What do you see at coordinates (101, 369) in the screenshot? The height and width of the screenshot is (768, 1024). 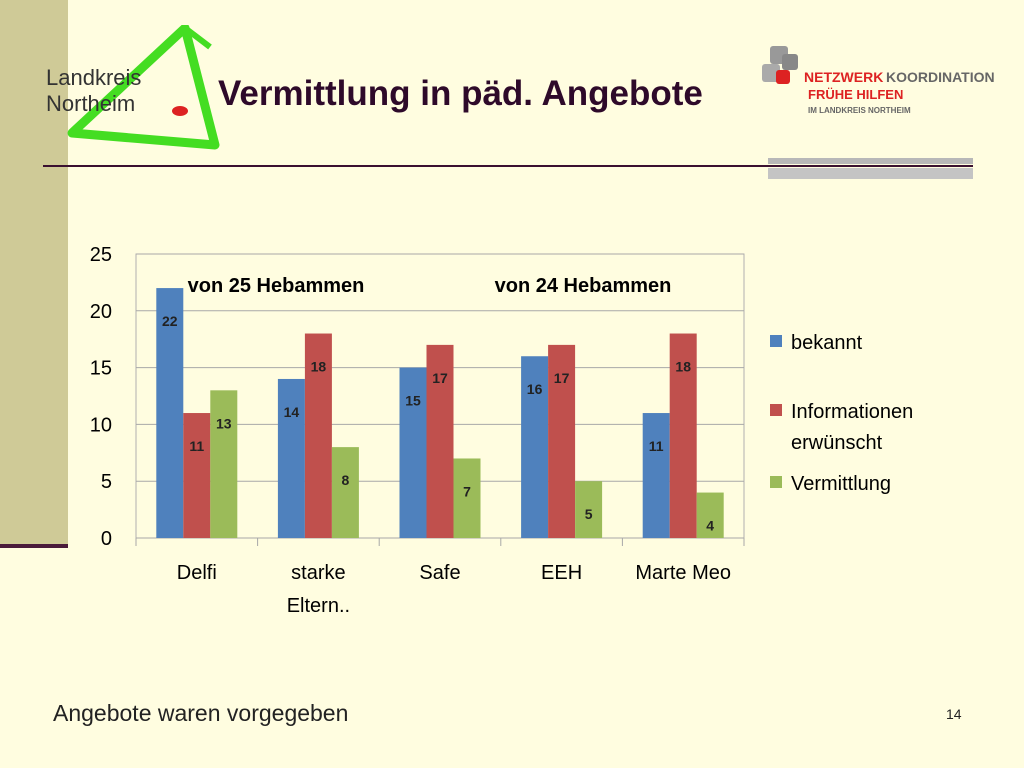 I see `y-tick-label: 15` at bounding box center [101, 369].